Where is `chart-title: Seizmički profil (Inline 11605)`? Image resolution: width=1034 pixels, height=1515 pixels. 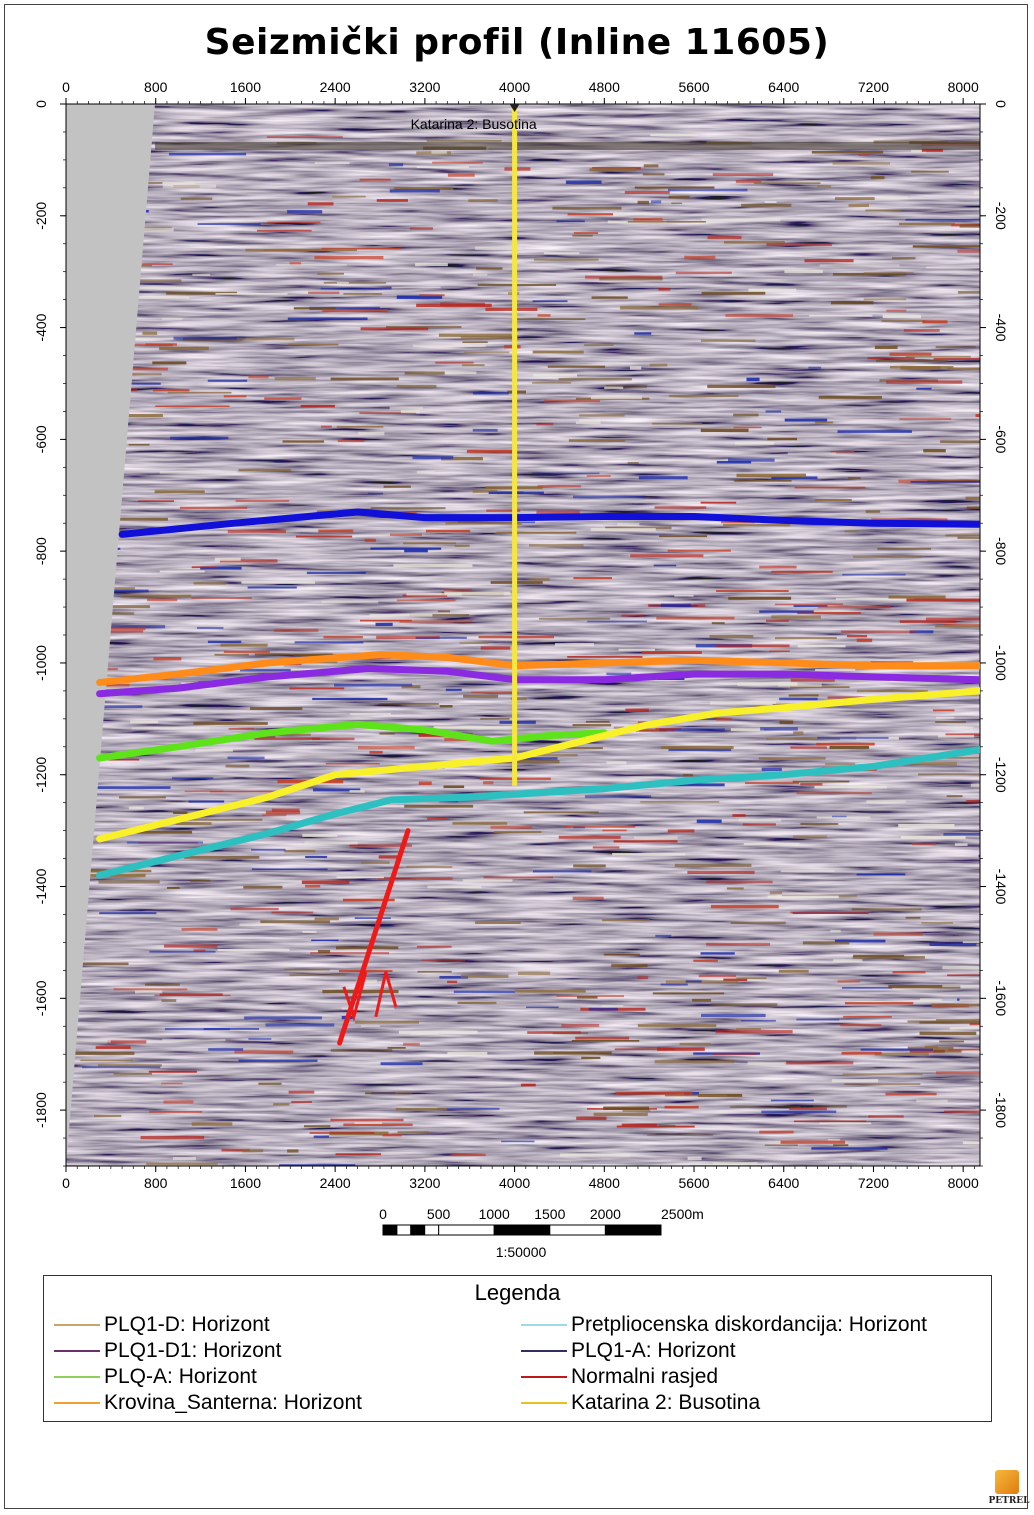
chart-title: Seizmički profil (Inline 11605) is located at coordinates (517, 42).